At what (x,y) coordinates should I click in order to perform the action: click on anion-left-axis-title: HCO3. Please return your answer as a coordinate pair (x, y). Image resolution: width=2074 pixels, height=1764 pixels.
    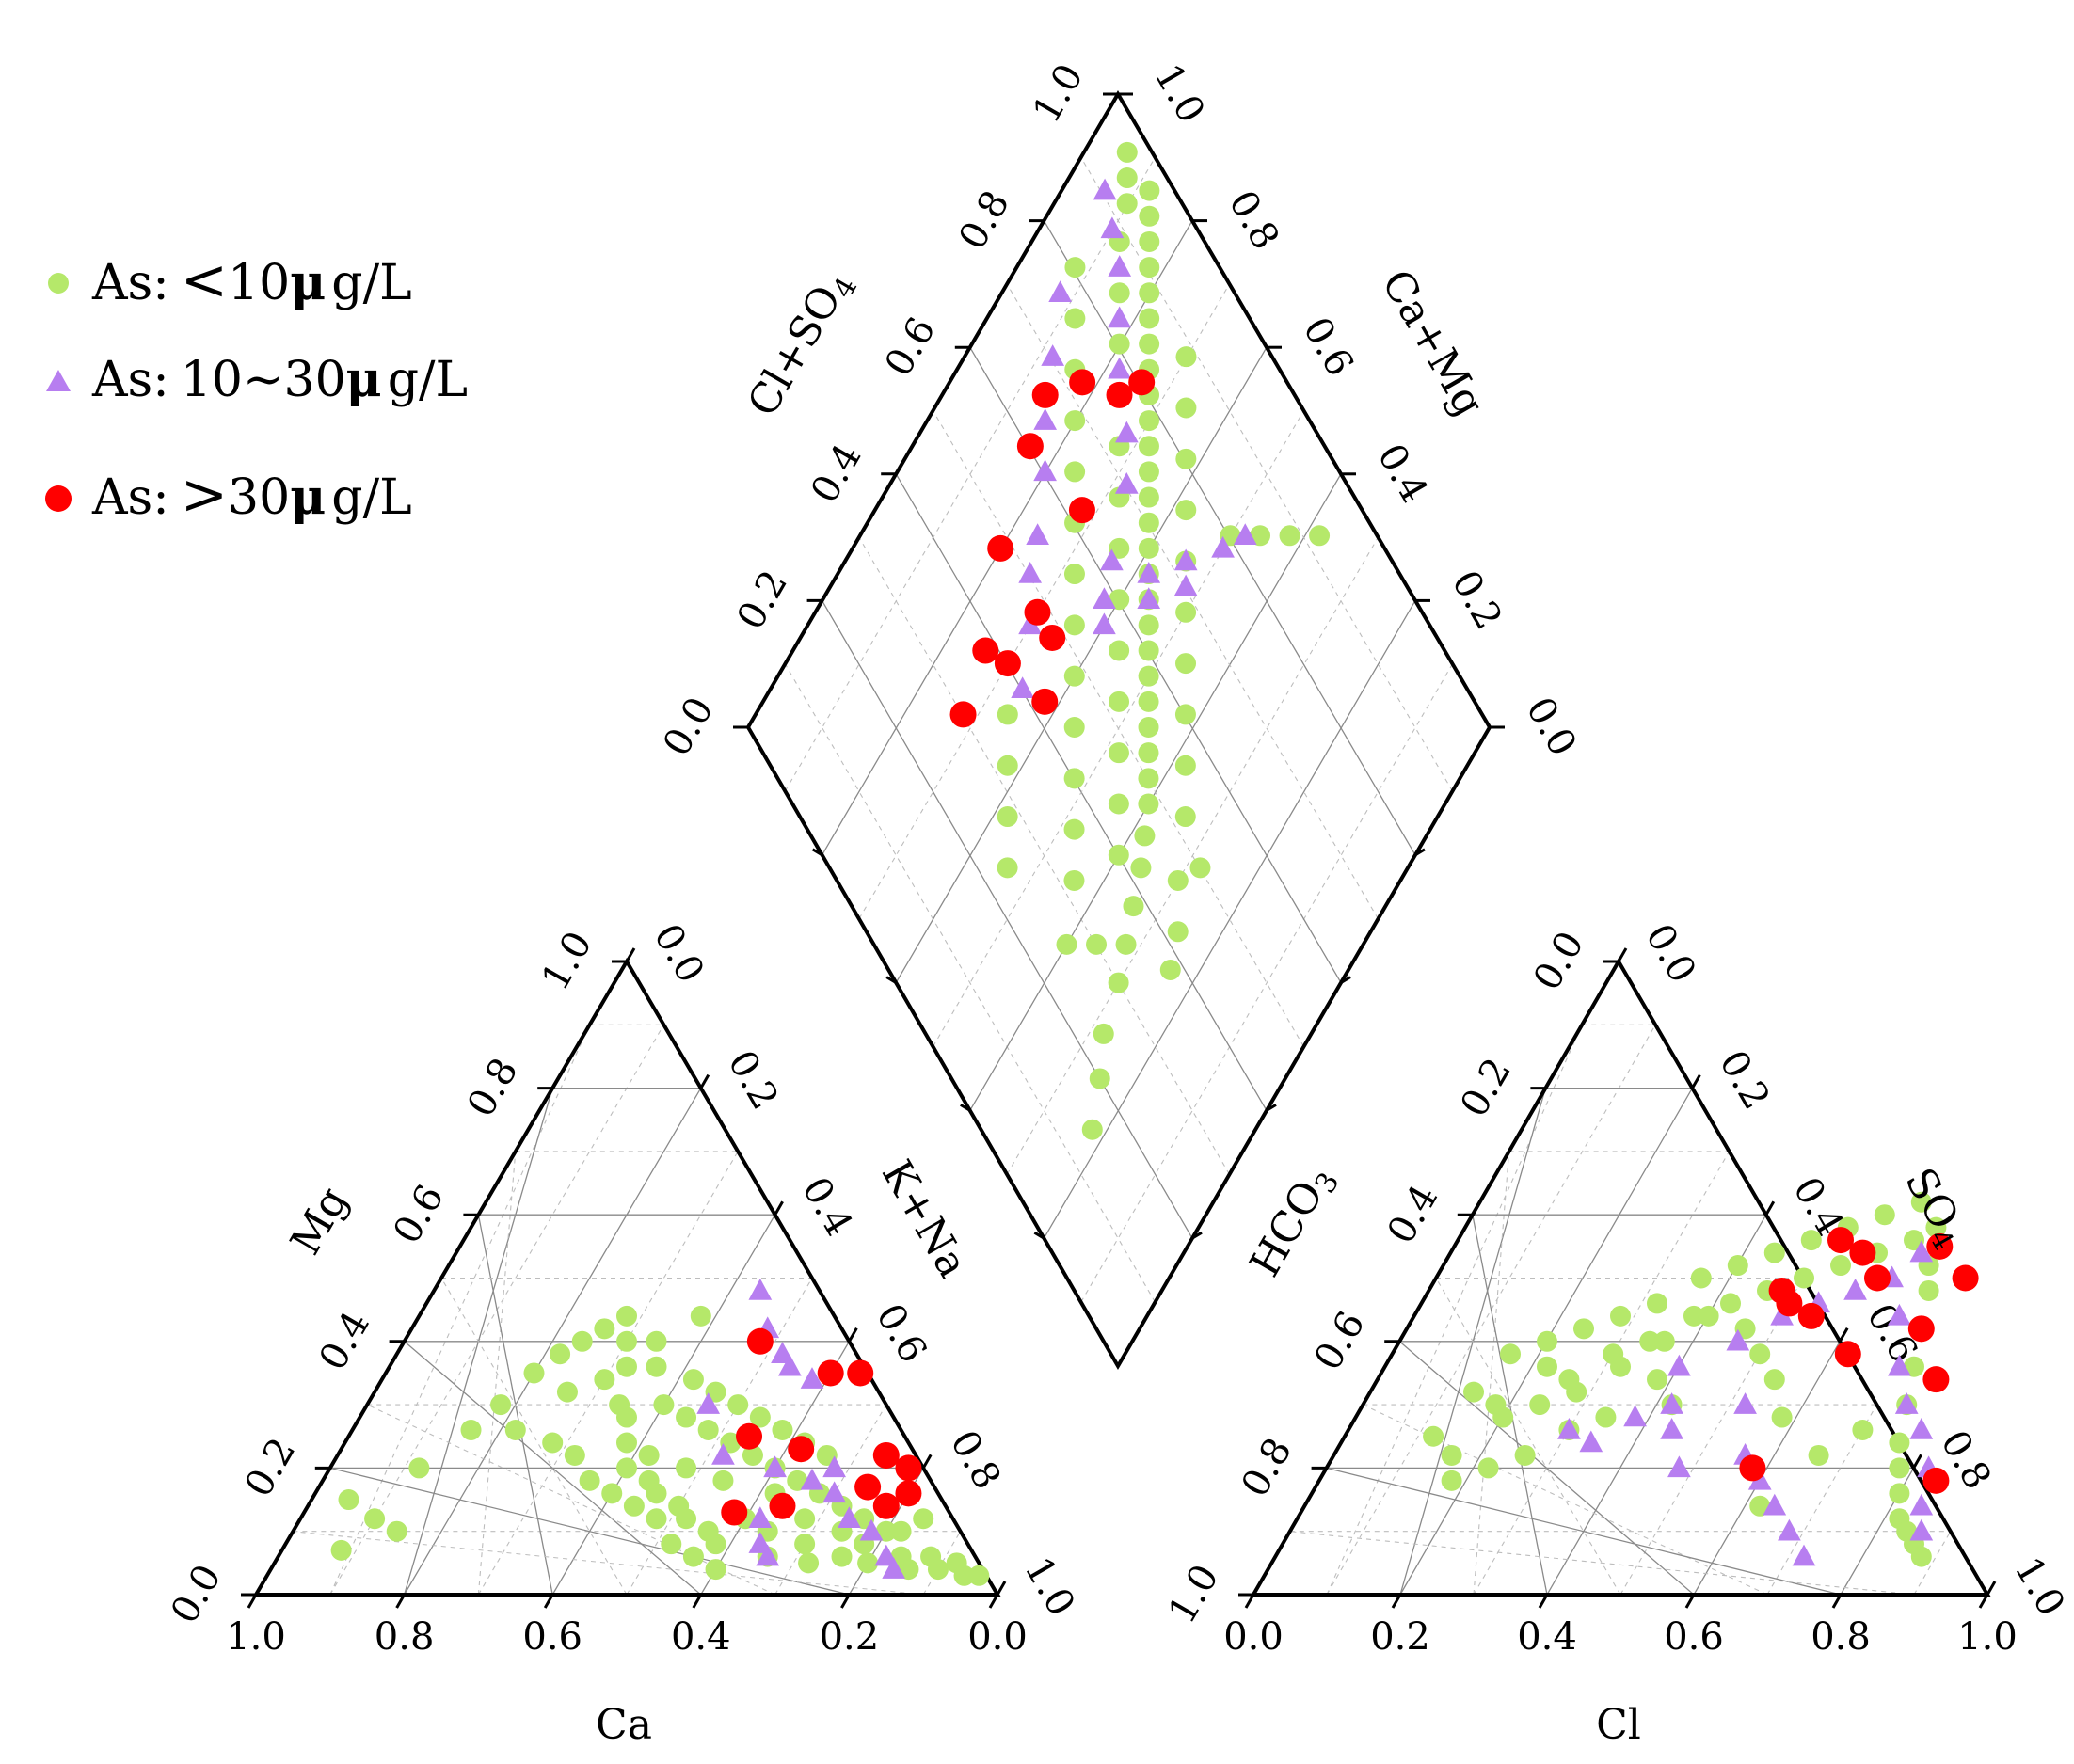
    Looking at the image, I should click on (1294, 1222).